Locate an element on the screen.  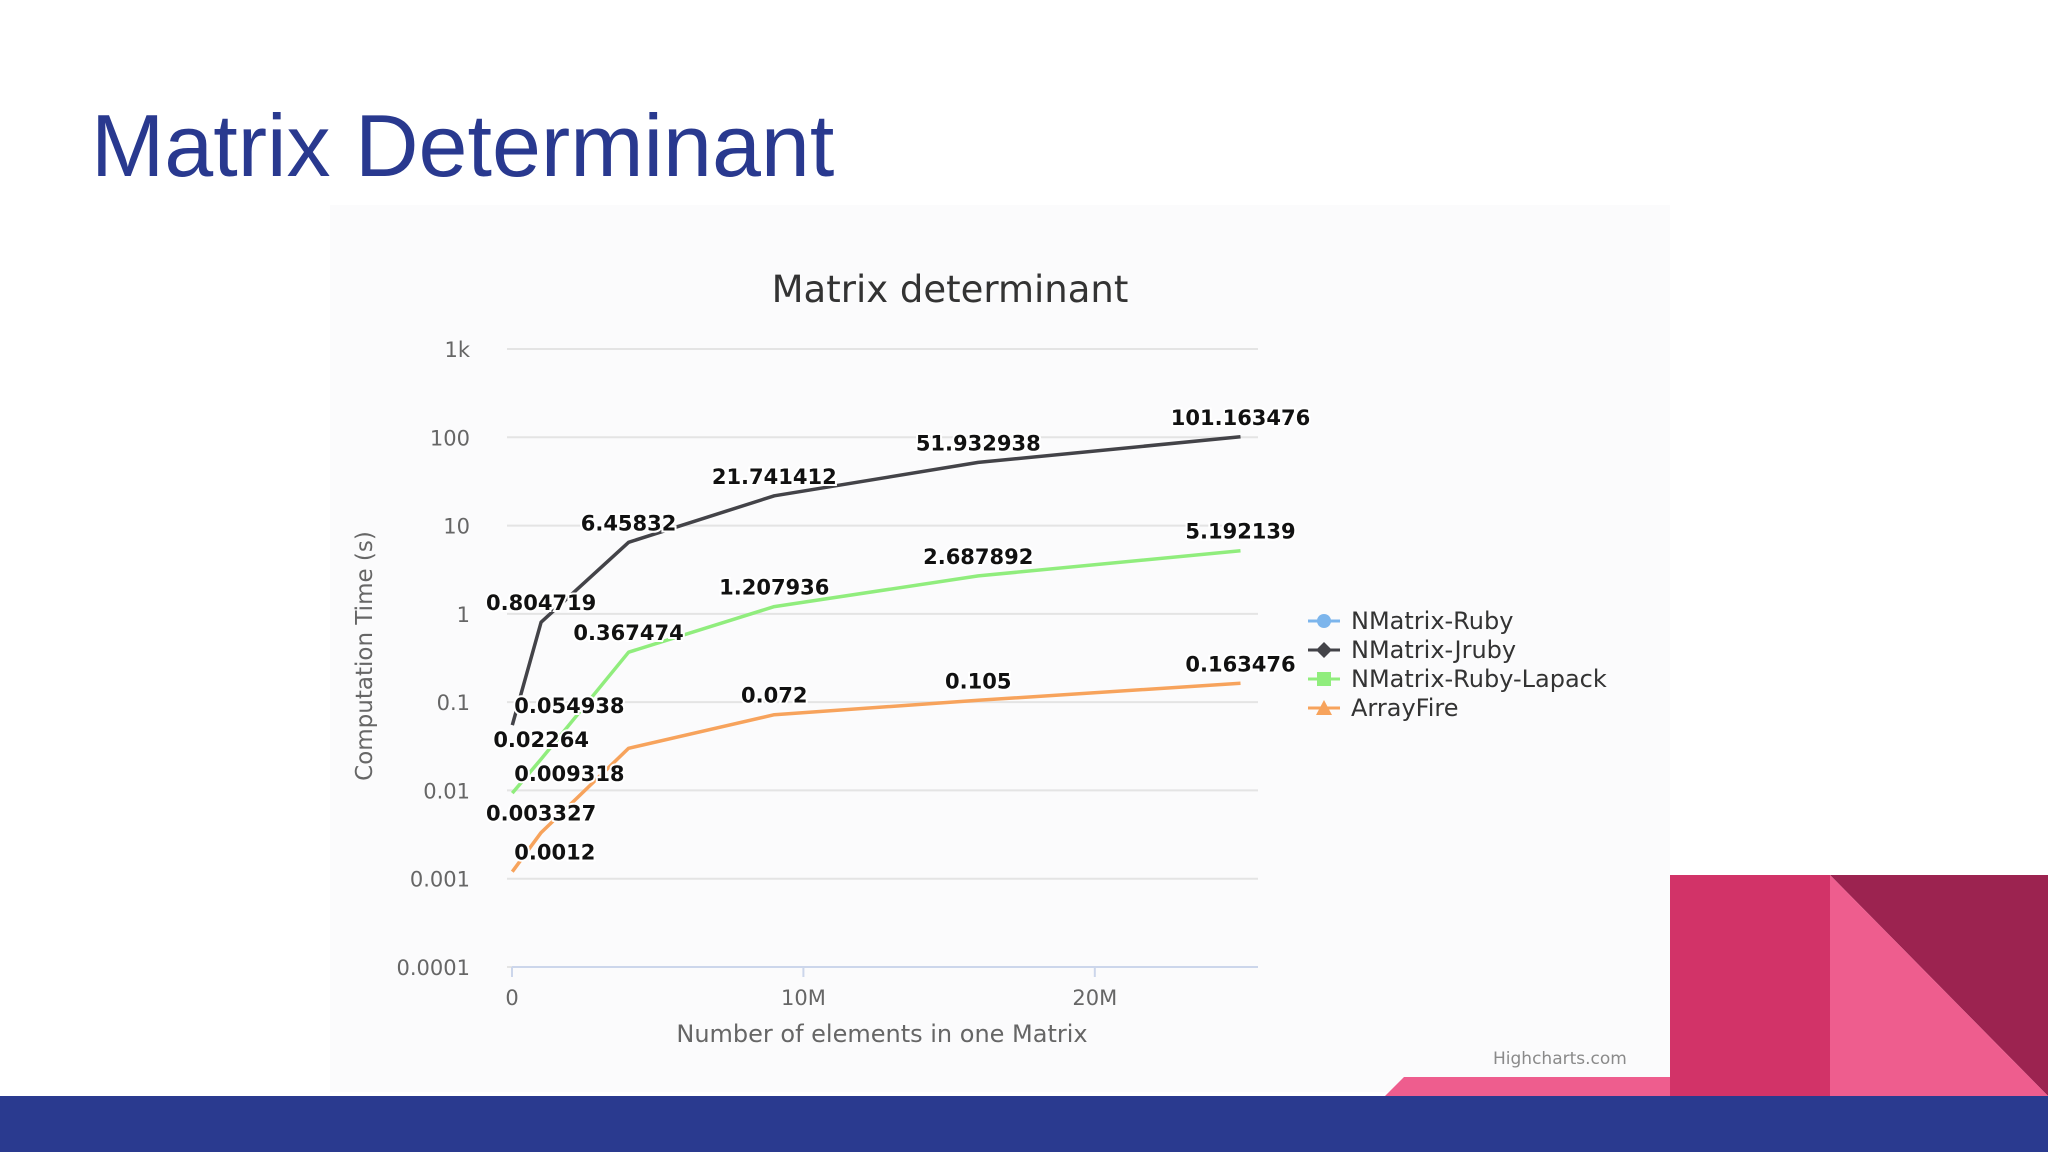
legend-item-label: NMatrix-Ruby-Lapack is located at coordinates (1479, 679).